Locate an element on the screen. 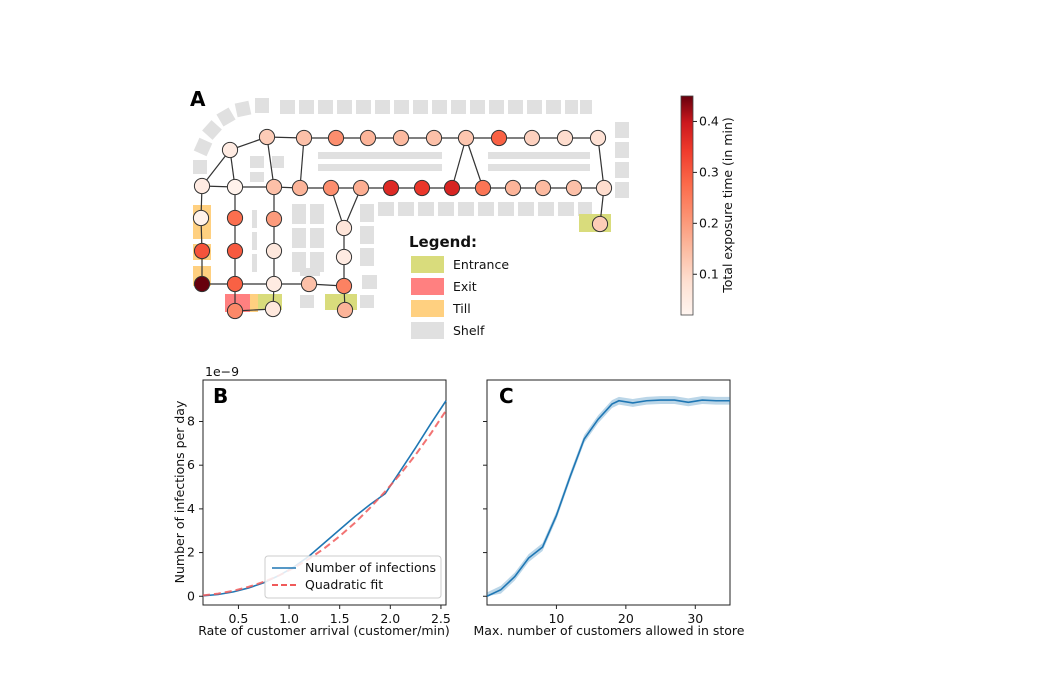  panel-b-scale-label: 1e−9 is located at coordinates (222, 371).